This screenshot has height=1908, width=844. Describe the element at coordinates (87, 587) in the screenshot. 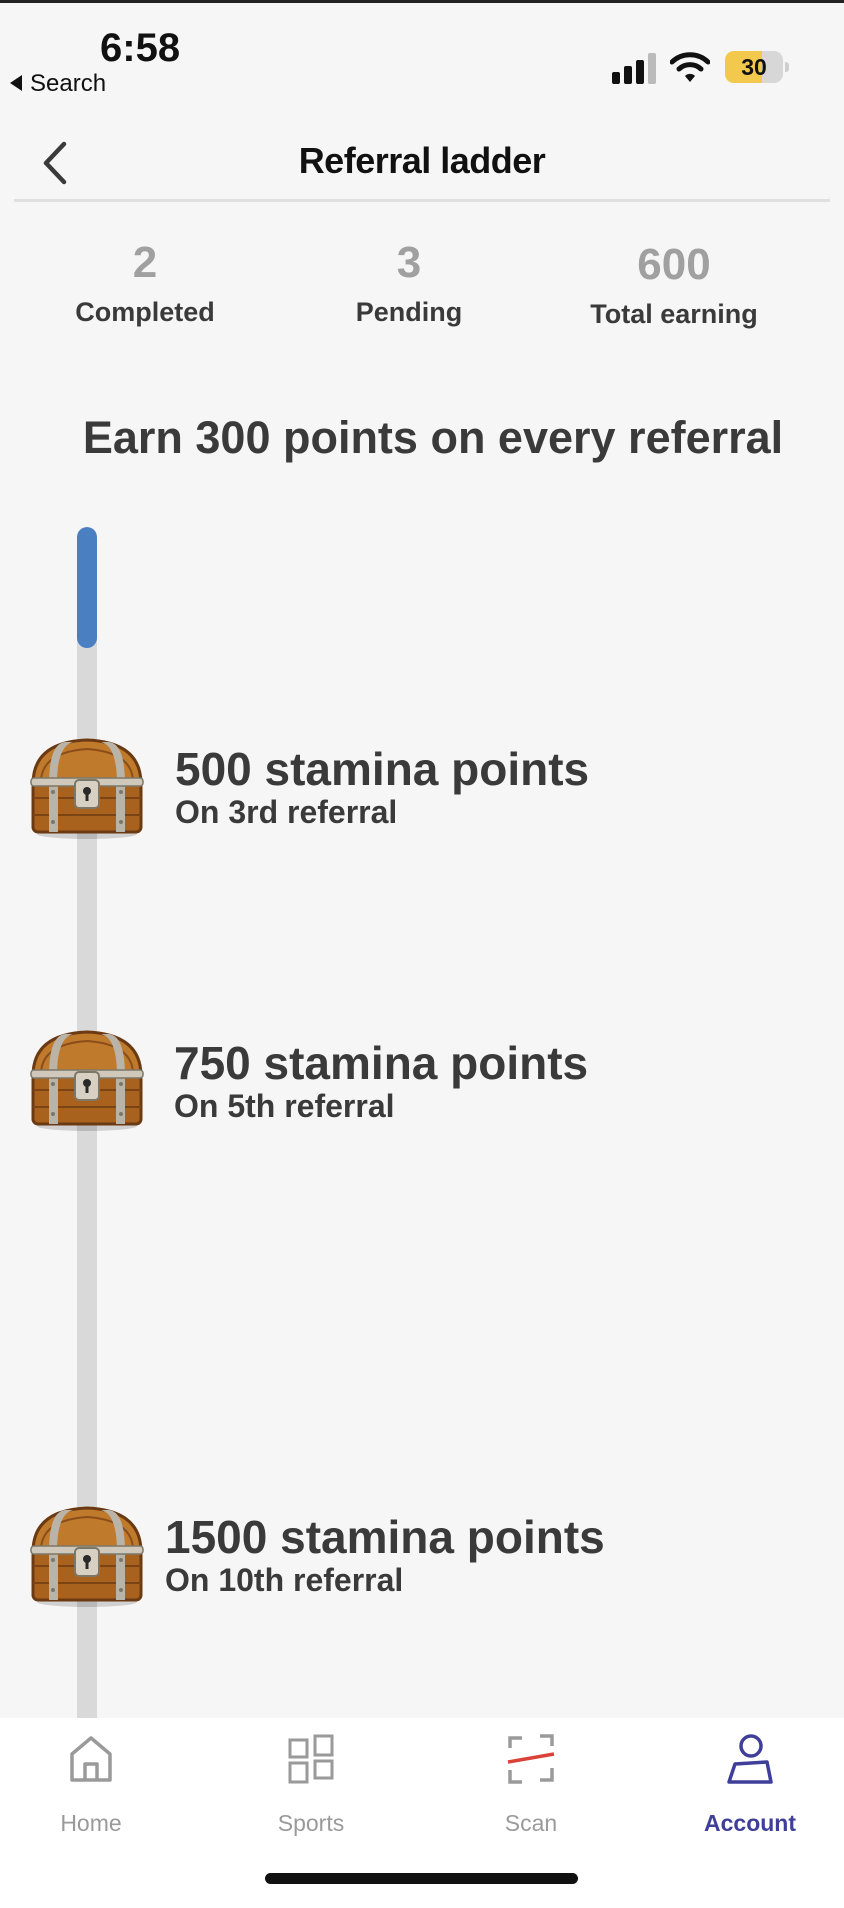

I see `ladder-progress-fill` at that location.